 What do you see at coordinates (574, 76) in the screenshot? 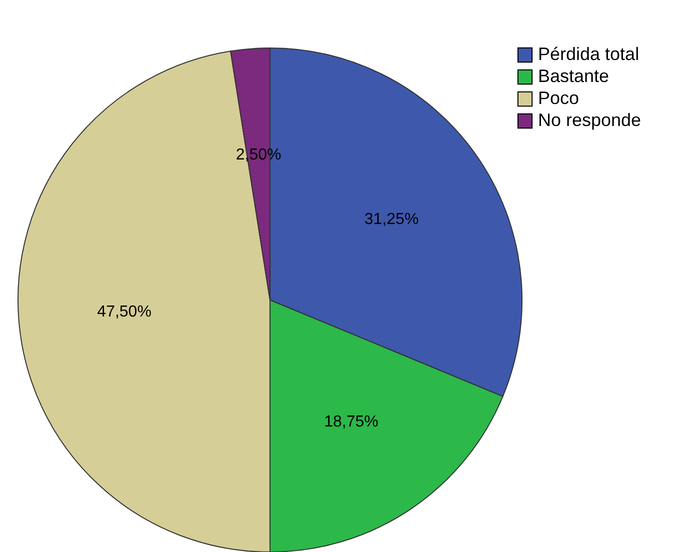
I see `legend-label: Bastante` at bounding box center [574, 76].